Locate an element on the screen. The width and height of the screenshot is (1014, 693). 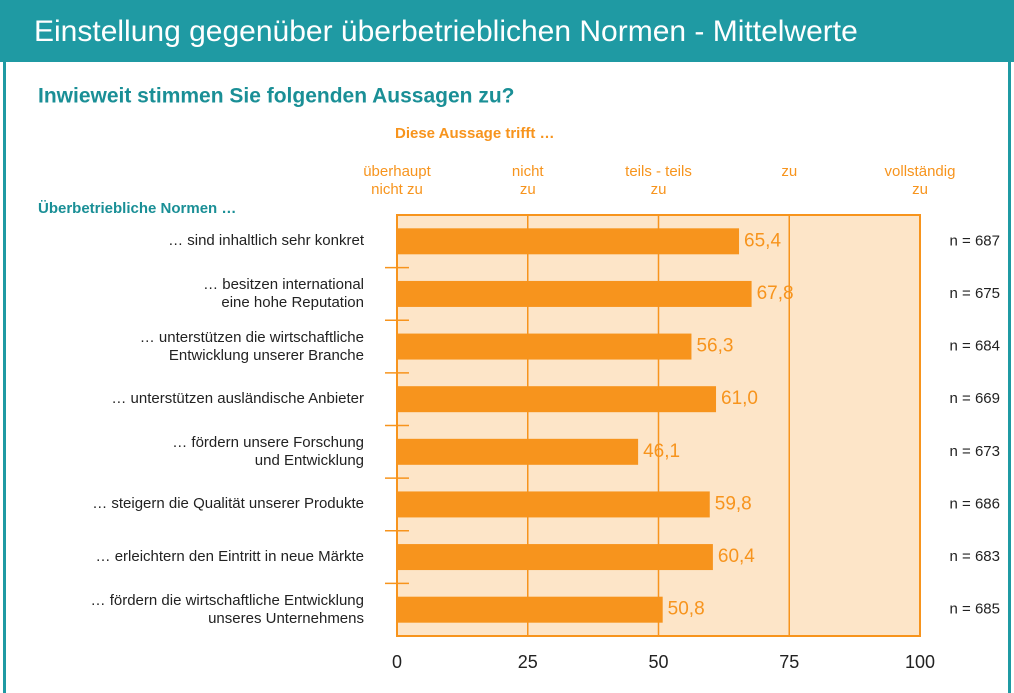
value-label: 60,4 is located at coordinates (736, 556).